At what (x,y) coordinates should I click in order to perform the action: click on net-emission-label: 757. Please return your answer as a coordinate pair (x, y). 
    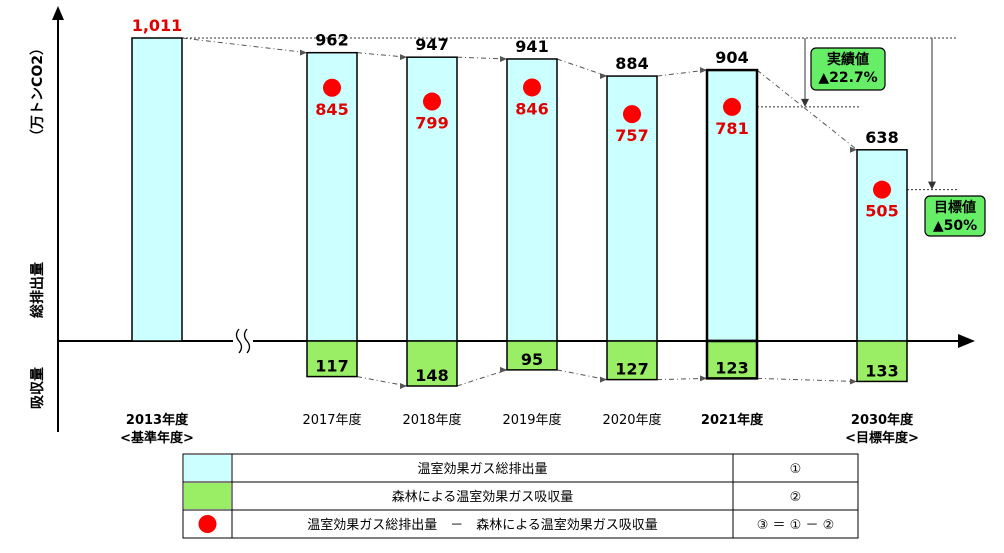
    Looking at the image, I should click on (631, 135).